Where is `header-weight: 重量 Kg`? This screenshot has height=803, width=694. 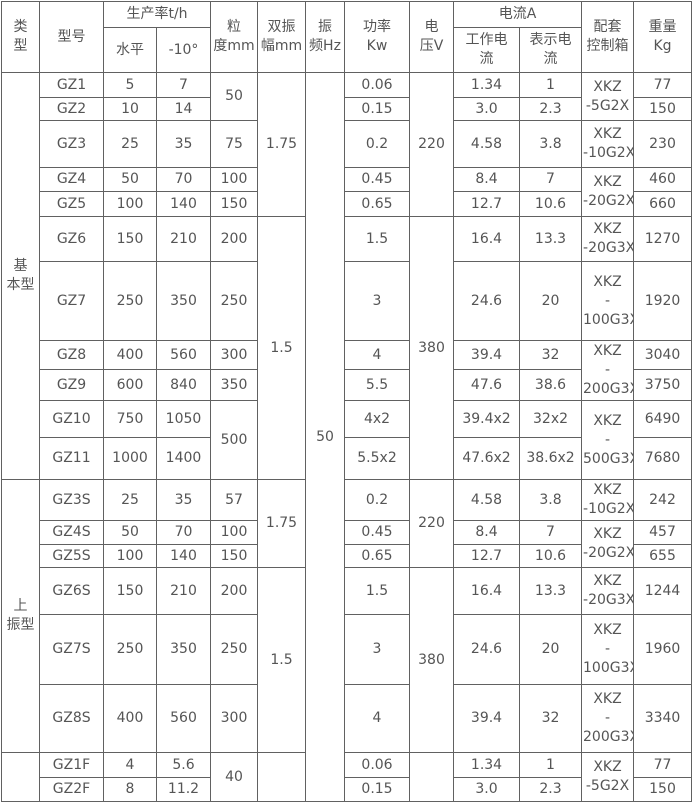
header-weight: 重量 Kg is located at coordinates (663, 37).